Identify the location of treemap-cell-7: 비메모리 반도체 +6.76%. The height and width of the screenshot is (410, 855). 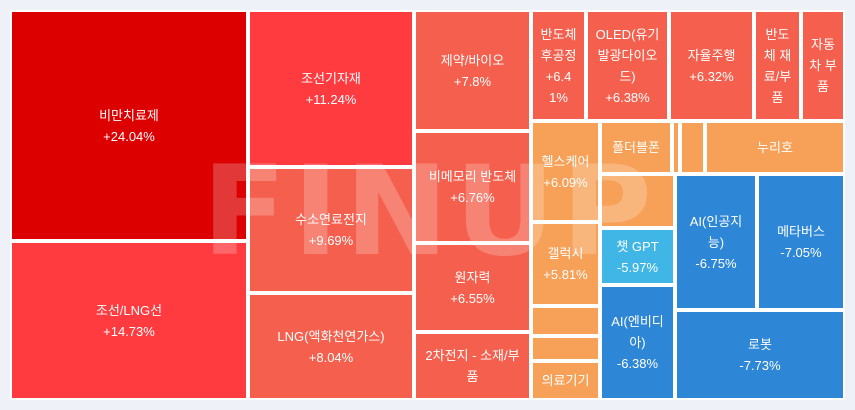
(472, 187).